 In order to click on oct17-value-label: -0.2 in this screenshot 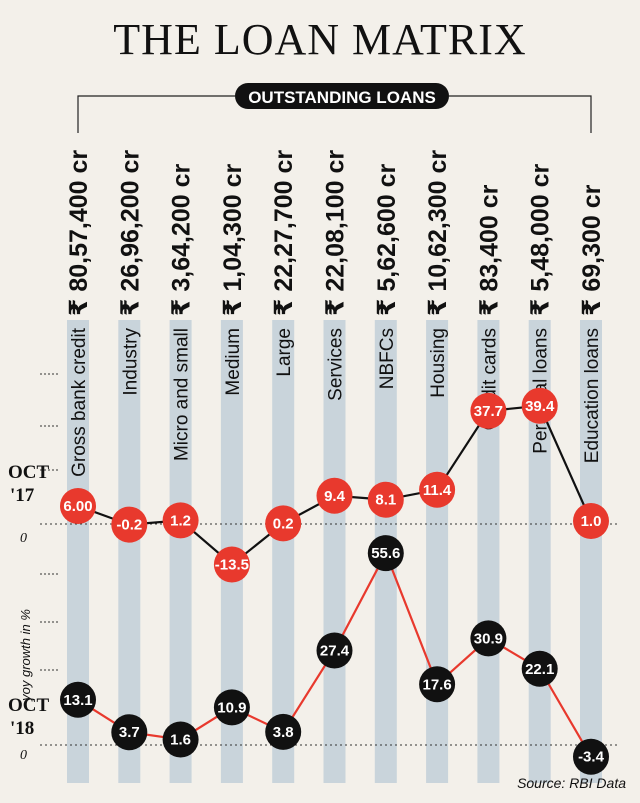, I will do `click(129, 525)`.